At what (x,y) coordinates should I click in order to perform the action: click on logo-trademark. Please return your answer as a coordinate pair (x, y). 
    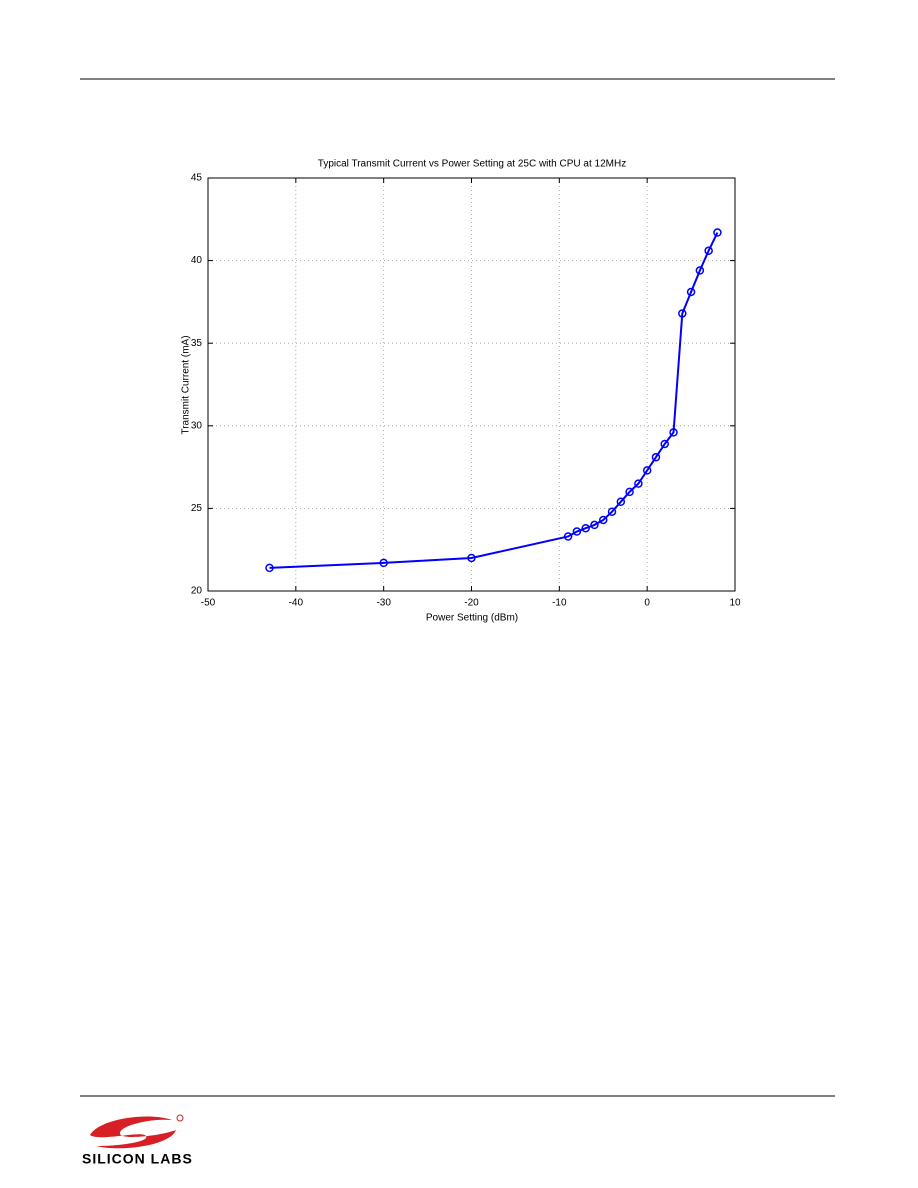
    Looking at the image, I should click on (180, 1118).